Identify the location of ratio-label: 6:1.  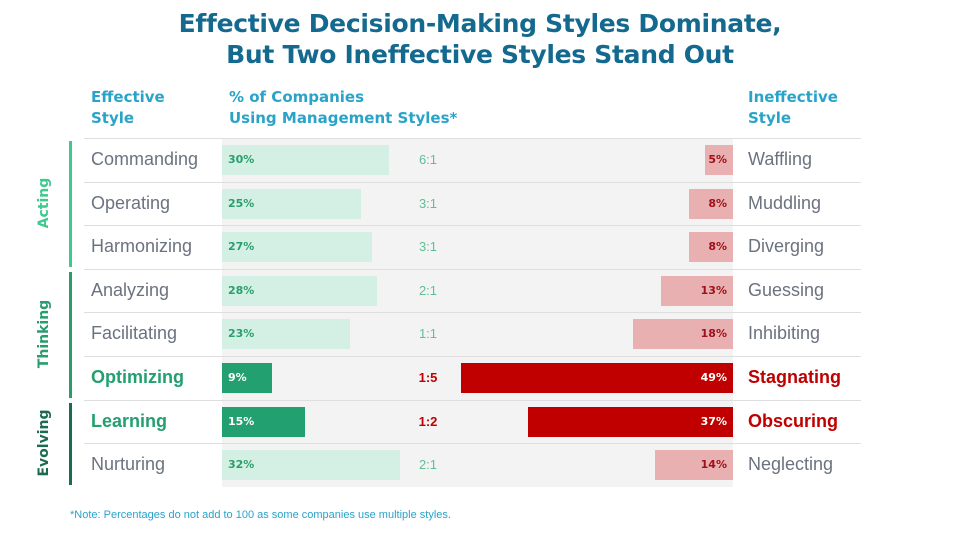
(428, 159).